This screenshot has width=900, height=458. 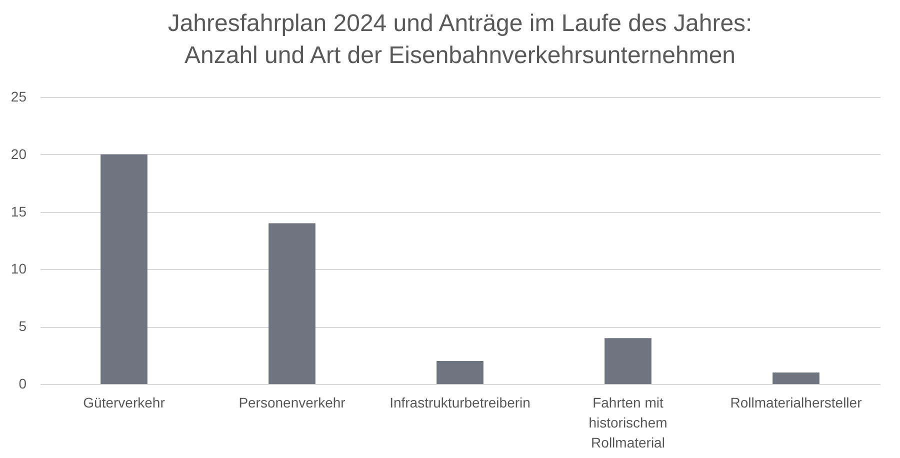 I want to click on x-tick-label: Güterverkehr, so click(x=124, y=402).